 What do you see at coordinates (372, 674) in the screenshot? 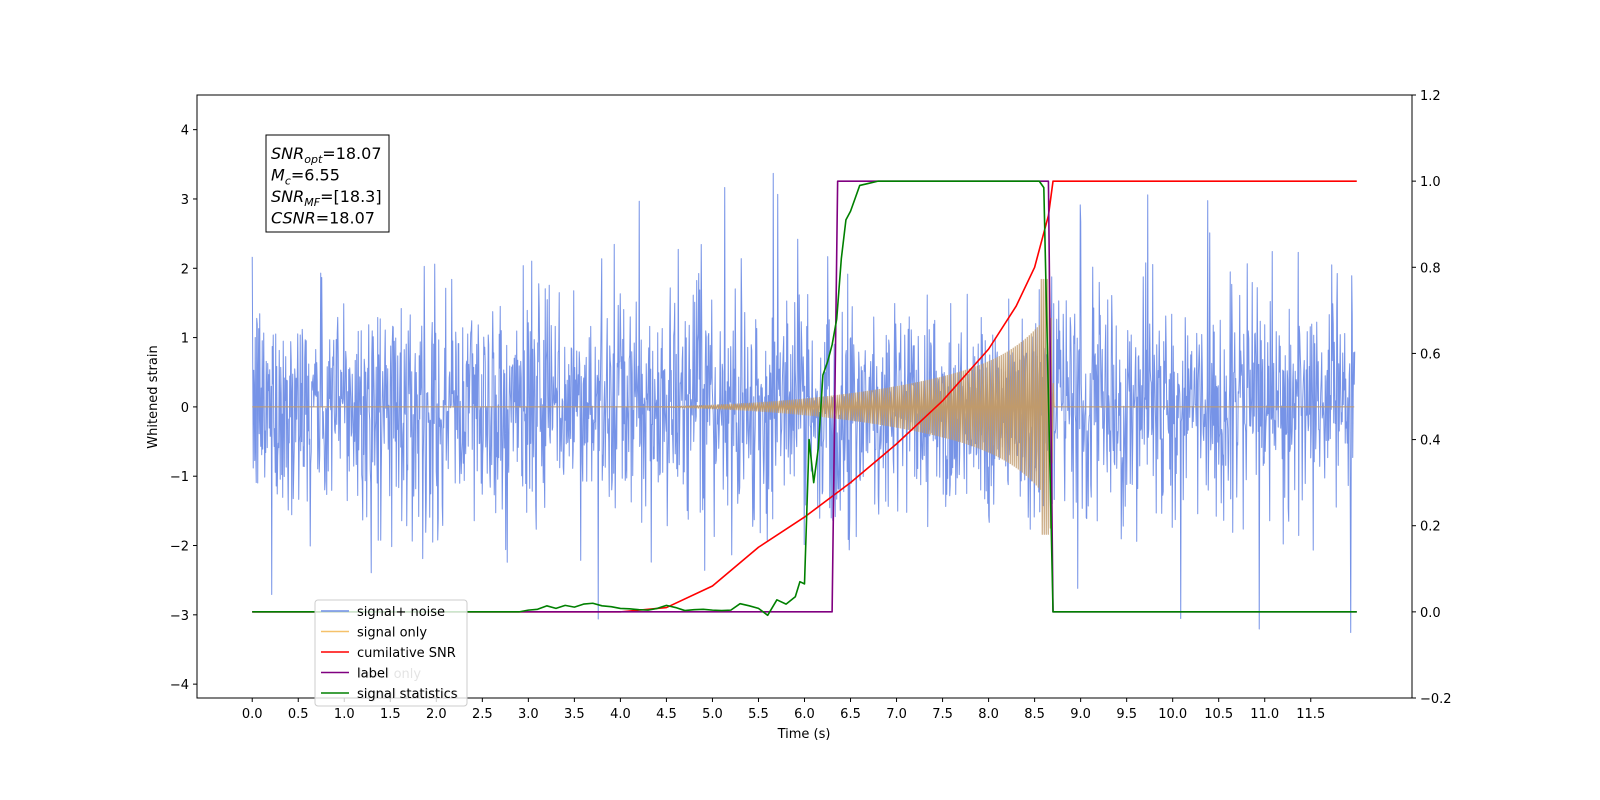
I see `legend-entry: label` at bounding box center [372, 674].